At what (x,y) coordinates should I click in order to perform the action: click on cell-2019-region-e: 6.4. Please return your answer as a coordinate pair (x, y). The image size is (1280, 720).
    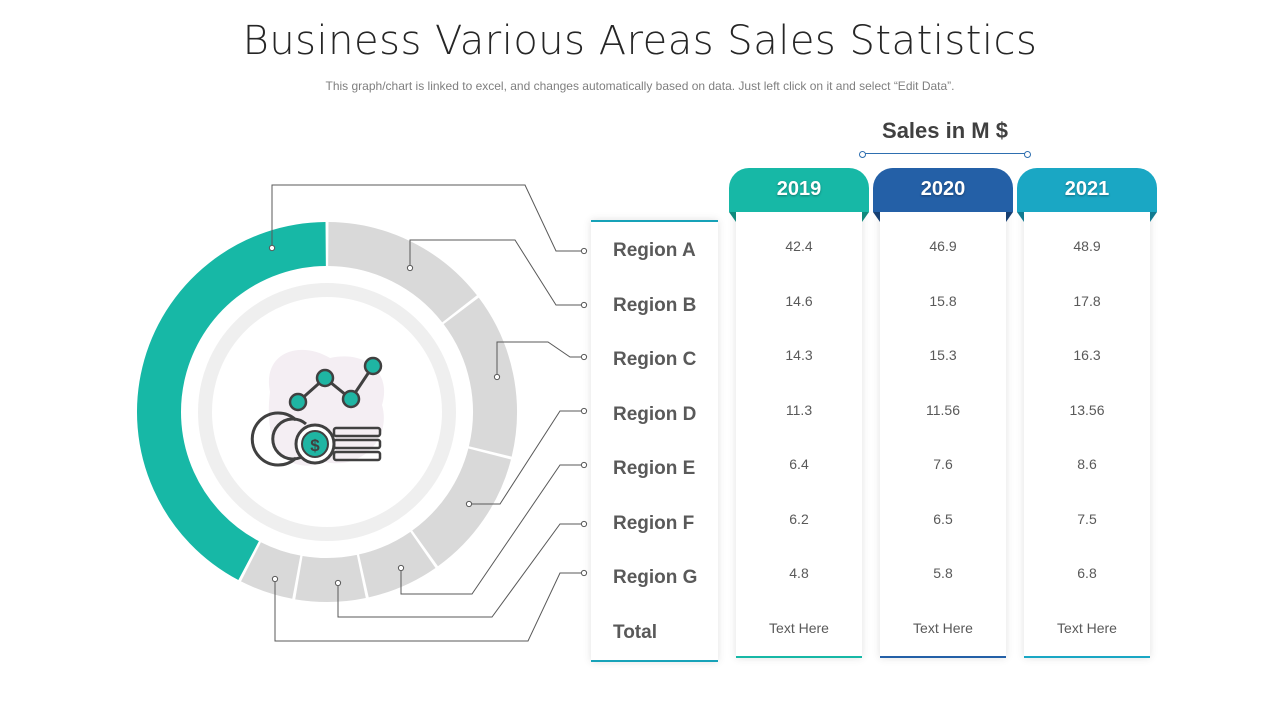
    Looking at the image, I should click on (799, 464).